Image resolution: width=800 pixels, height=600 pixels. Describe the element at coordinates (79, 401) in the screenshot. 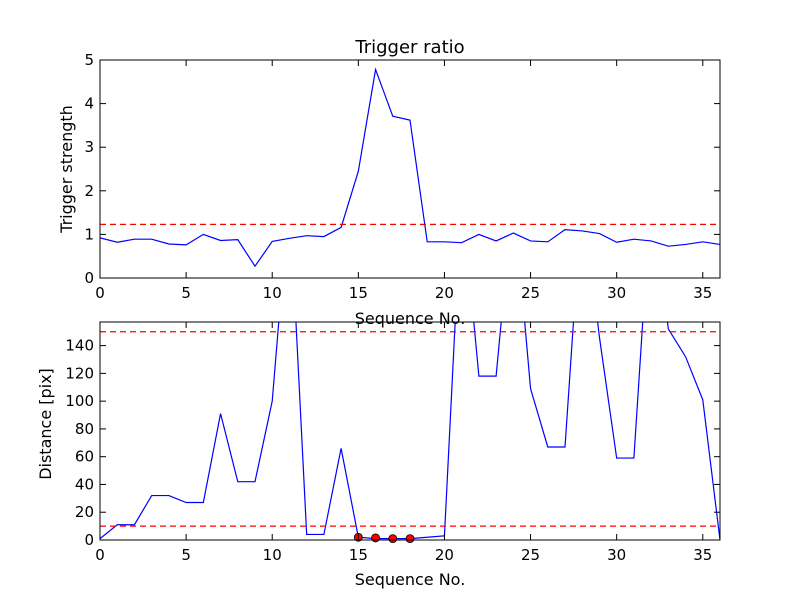

I see `y-tick-label: 100` at that location.